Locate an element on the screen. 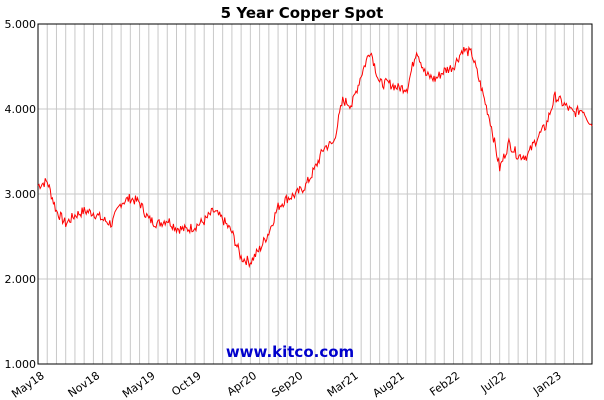 The height and width of the screenshot is (400, 604). y-axis-ticks: 1.000 2.000 3.000 4.000 5.000 is located at coordinates (21, 194).